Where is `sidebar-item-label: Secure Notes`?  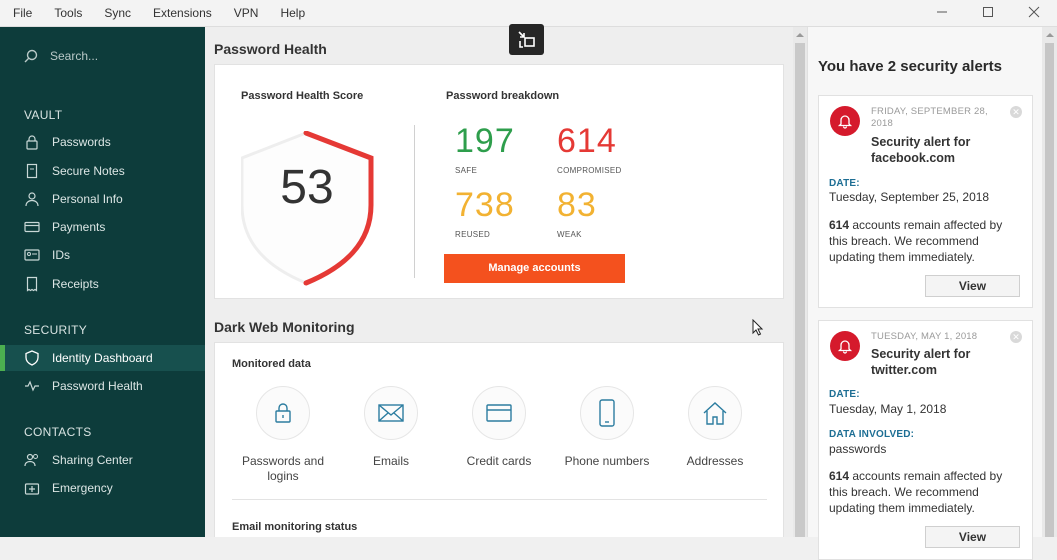 sidebar-item-label: Secure Notes is located at coordinates (88, 171).